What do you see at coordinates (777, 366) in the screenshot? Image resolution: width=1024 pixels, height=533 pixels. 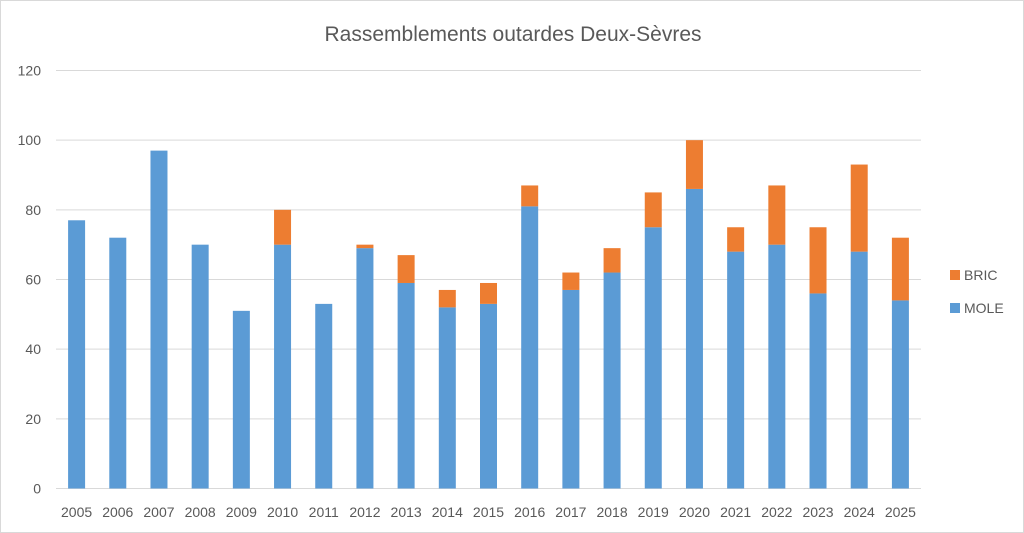 I see `bar-mole-2022` at bounding box center [777, 366].